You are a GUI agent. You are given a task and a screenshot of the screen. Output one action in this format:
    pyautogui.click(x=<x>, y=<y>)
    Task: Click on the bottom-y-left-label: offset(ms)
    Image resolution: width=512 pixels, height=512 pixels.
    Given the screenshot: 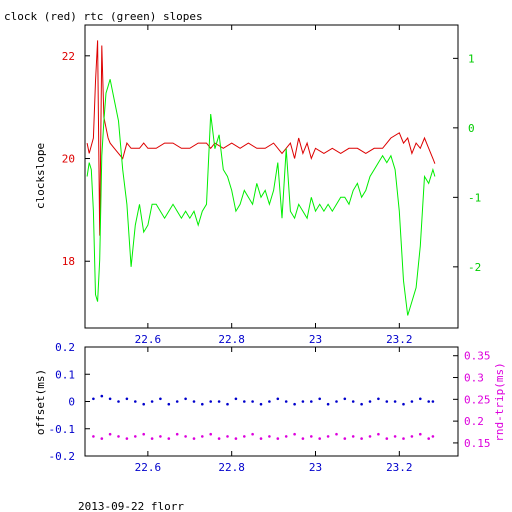 What is the action you would take?
    pyautogui.click(x=40, y=402)
    